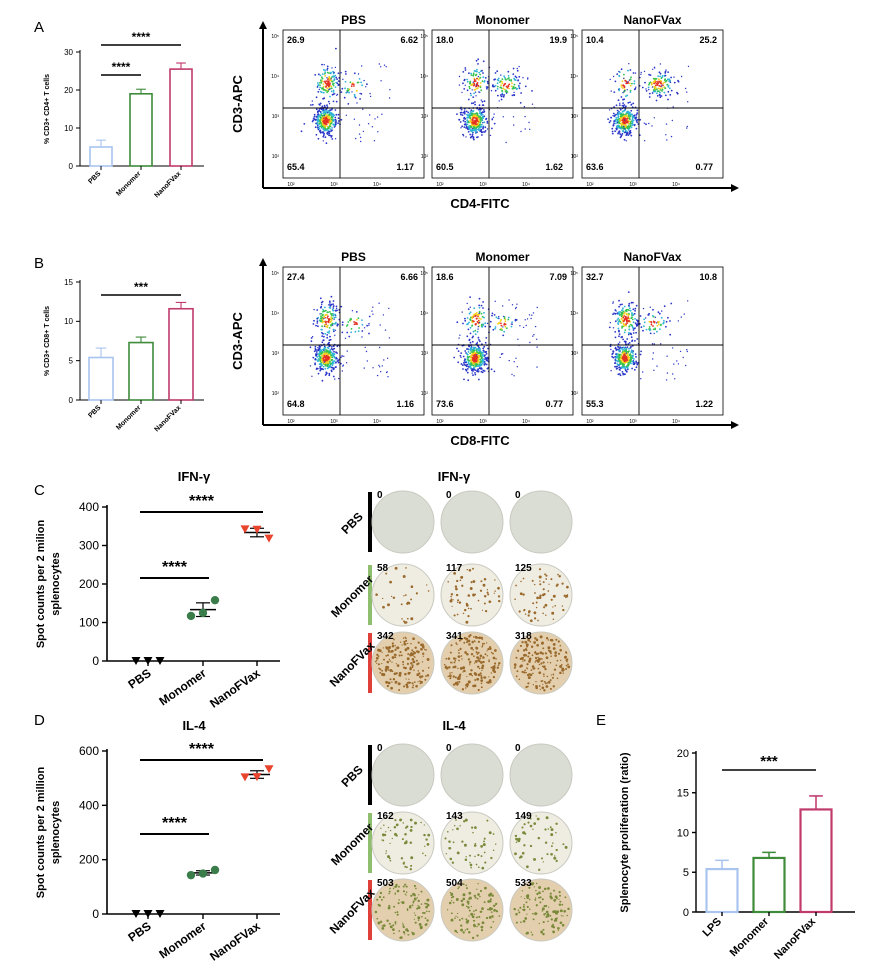 The height and width of the screenshot is (980, 870). What do you see at coordinates (502, 104) in the screenshot?
I see `flow-plot-frame` at bounding box center [502, 104].